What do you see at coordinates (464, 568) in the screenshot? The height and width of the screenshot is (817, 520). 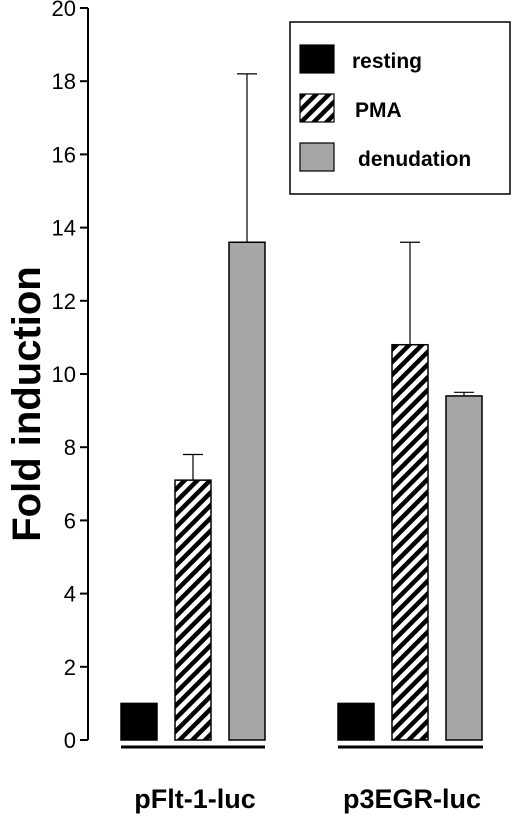 I see `bar-p3egr-luc-denudation` at bounding box center [464, 568].